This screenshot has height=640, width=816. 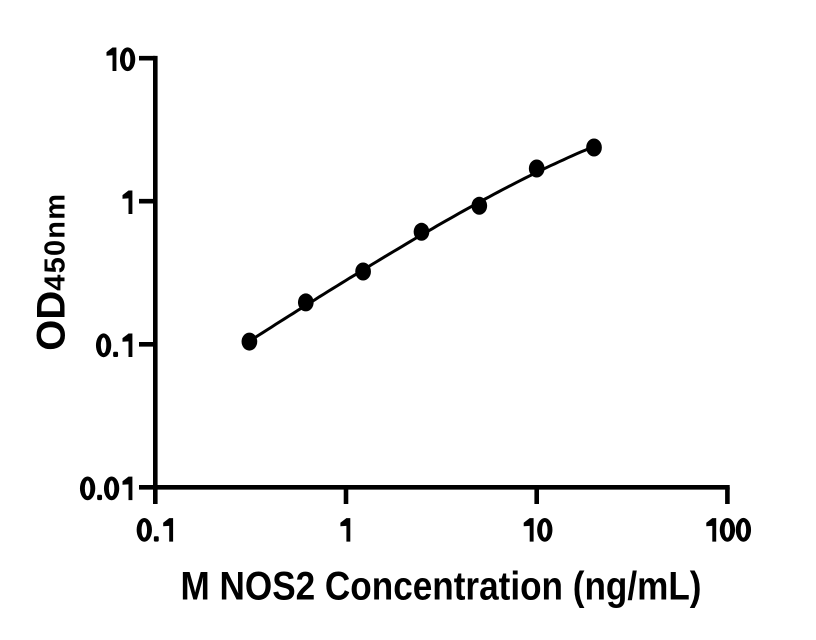 What do you see at coordinates (441, 586) in the screenshot?
I see `svg-text: M NOS2 Concentration (ng/mL)` at bounding box center [441, 586].